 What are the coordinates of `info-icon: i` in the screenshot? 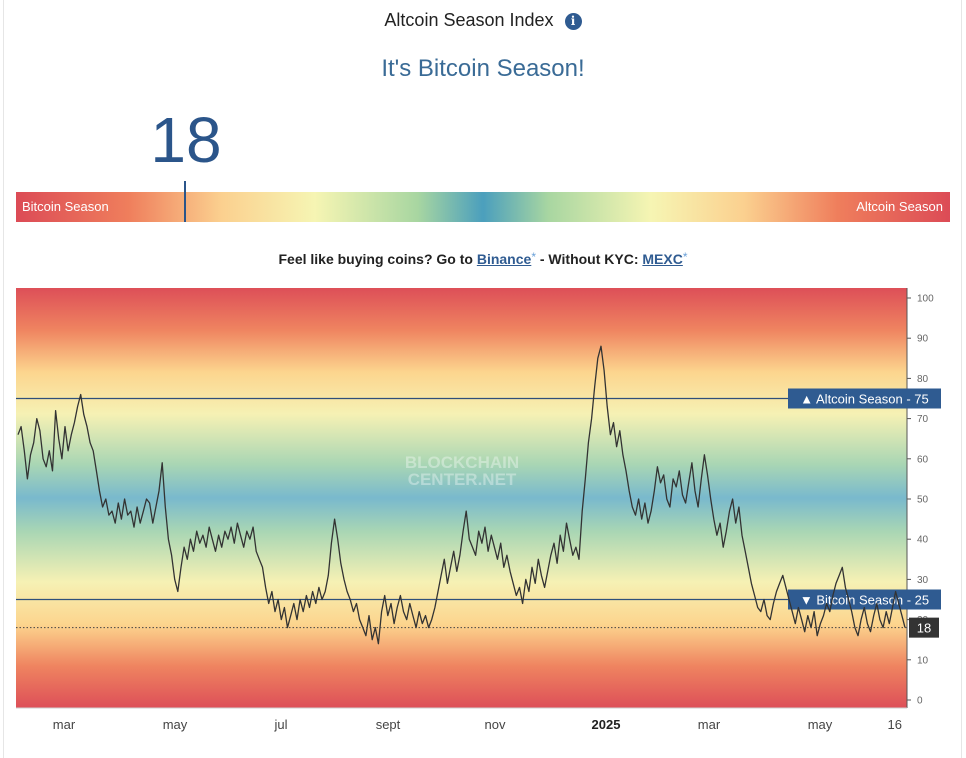 It's located at (573, 21).